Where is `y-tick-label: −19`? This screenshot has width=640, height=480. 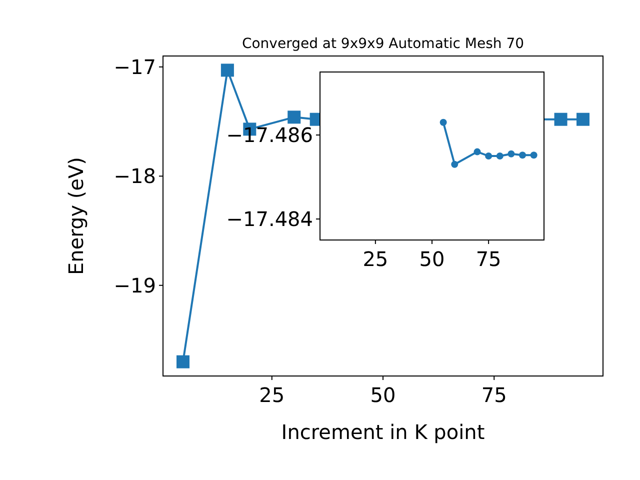 y-tick-label: −19 is located at coordinates (135, 285).